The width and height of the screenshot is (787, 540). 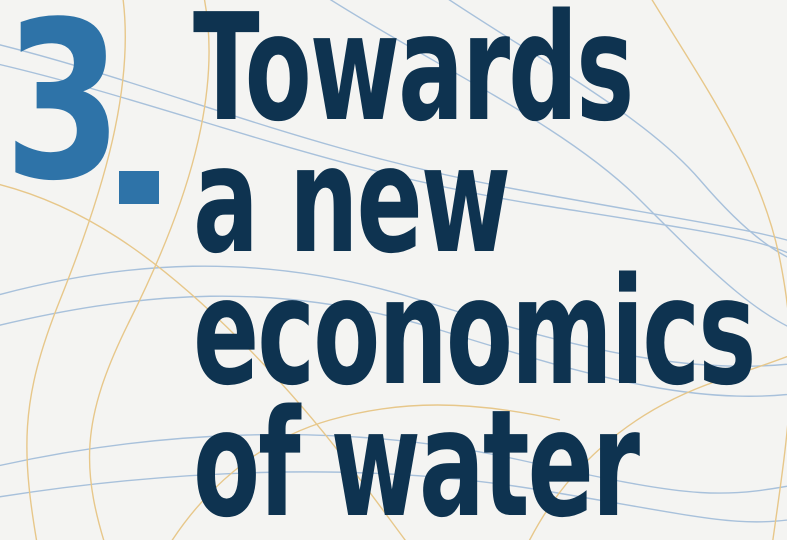 I want to click on chapter-number-dot, so click(x=139, y=187).